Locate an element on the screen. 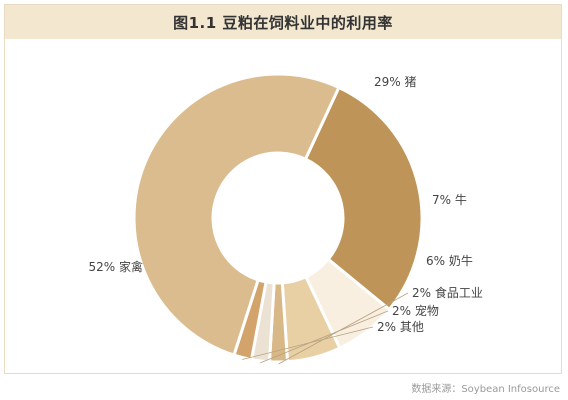 The image size is (568, 400). leader-lines is located at coordinates (325, 328).